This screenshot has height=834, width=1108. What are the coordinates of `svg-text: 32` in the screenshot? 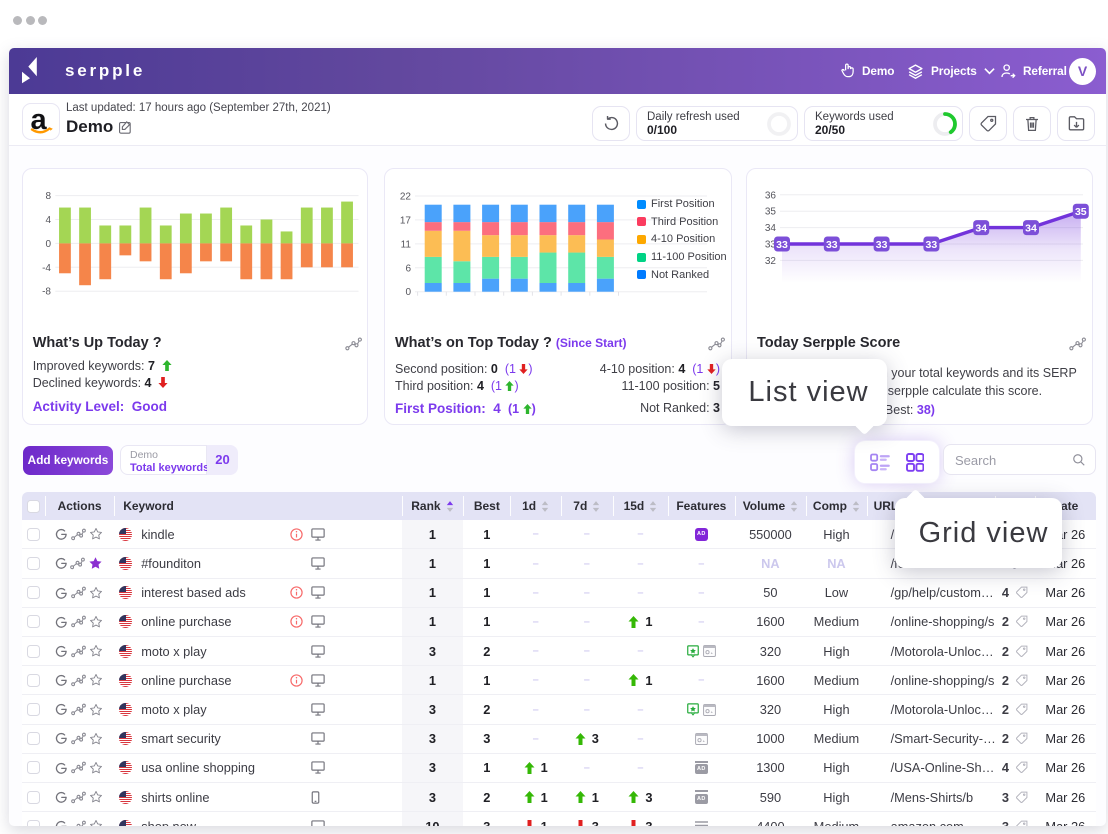 It's located at (771, 261).